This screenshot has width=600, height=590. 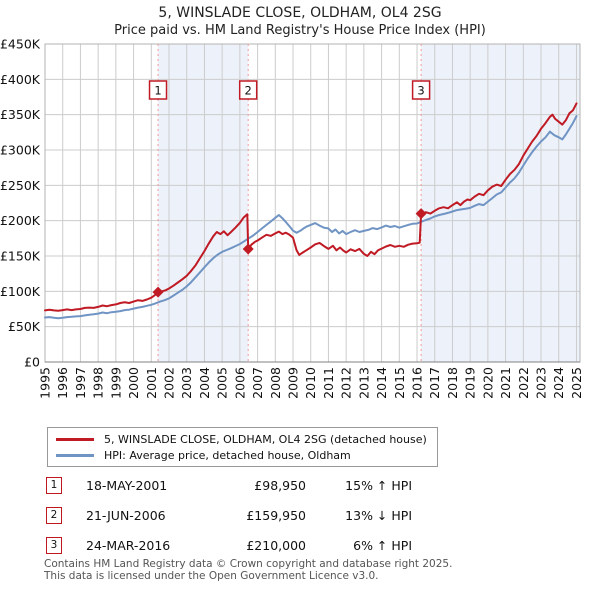 What do you see at coordinates (378, 515) in the screenshot?
I see `sale-vs-hpi: 13% ↓ HPI` at bounding box center [378, 515].